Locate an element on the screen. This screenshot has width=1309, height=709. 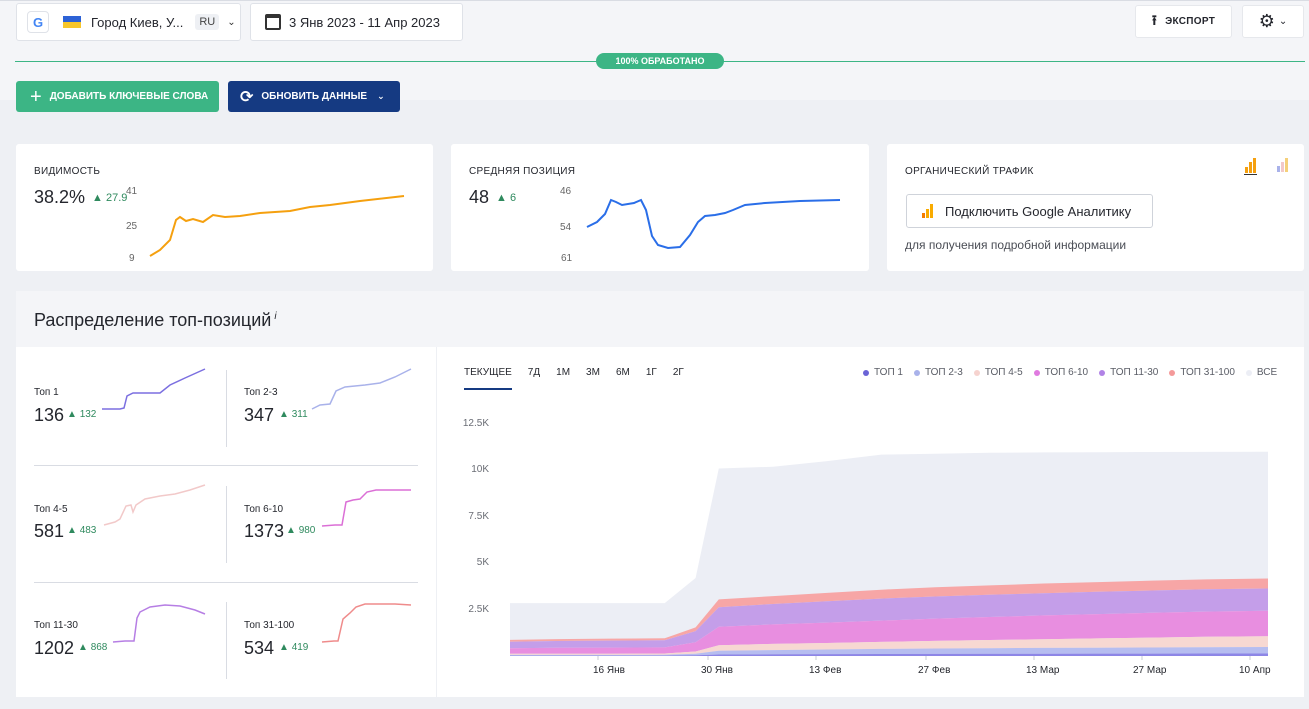
refresh-data-button: ⟳ ОБНОВИТЬ ДАННЫЕ ⌄ is located at coordinates (314, 96).